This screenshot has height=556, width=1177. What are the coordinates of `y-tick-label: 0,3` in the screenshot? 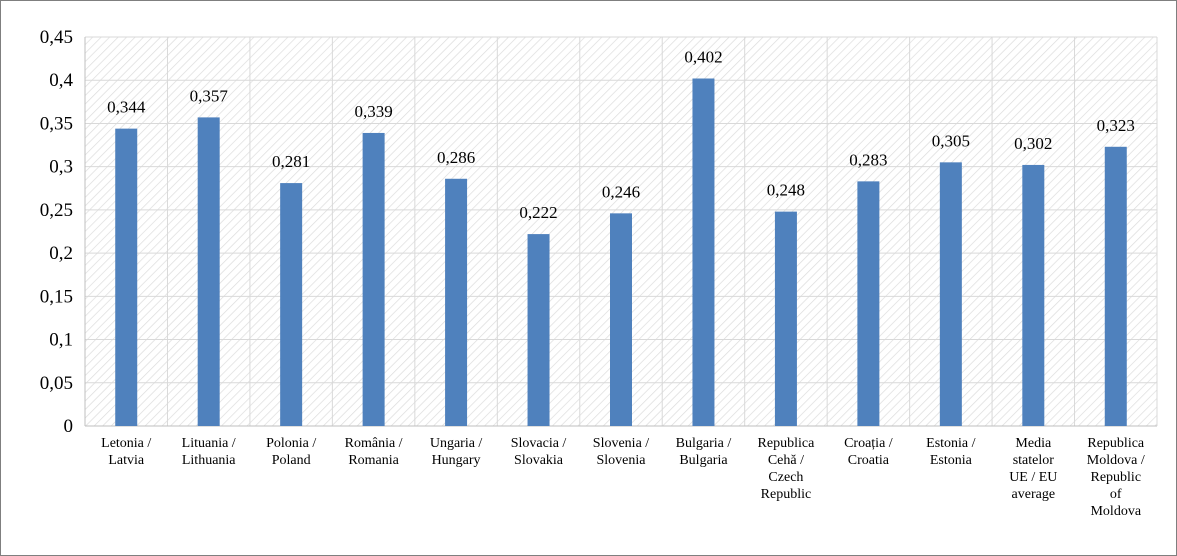 It's located at (61, 167).